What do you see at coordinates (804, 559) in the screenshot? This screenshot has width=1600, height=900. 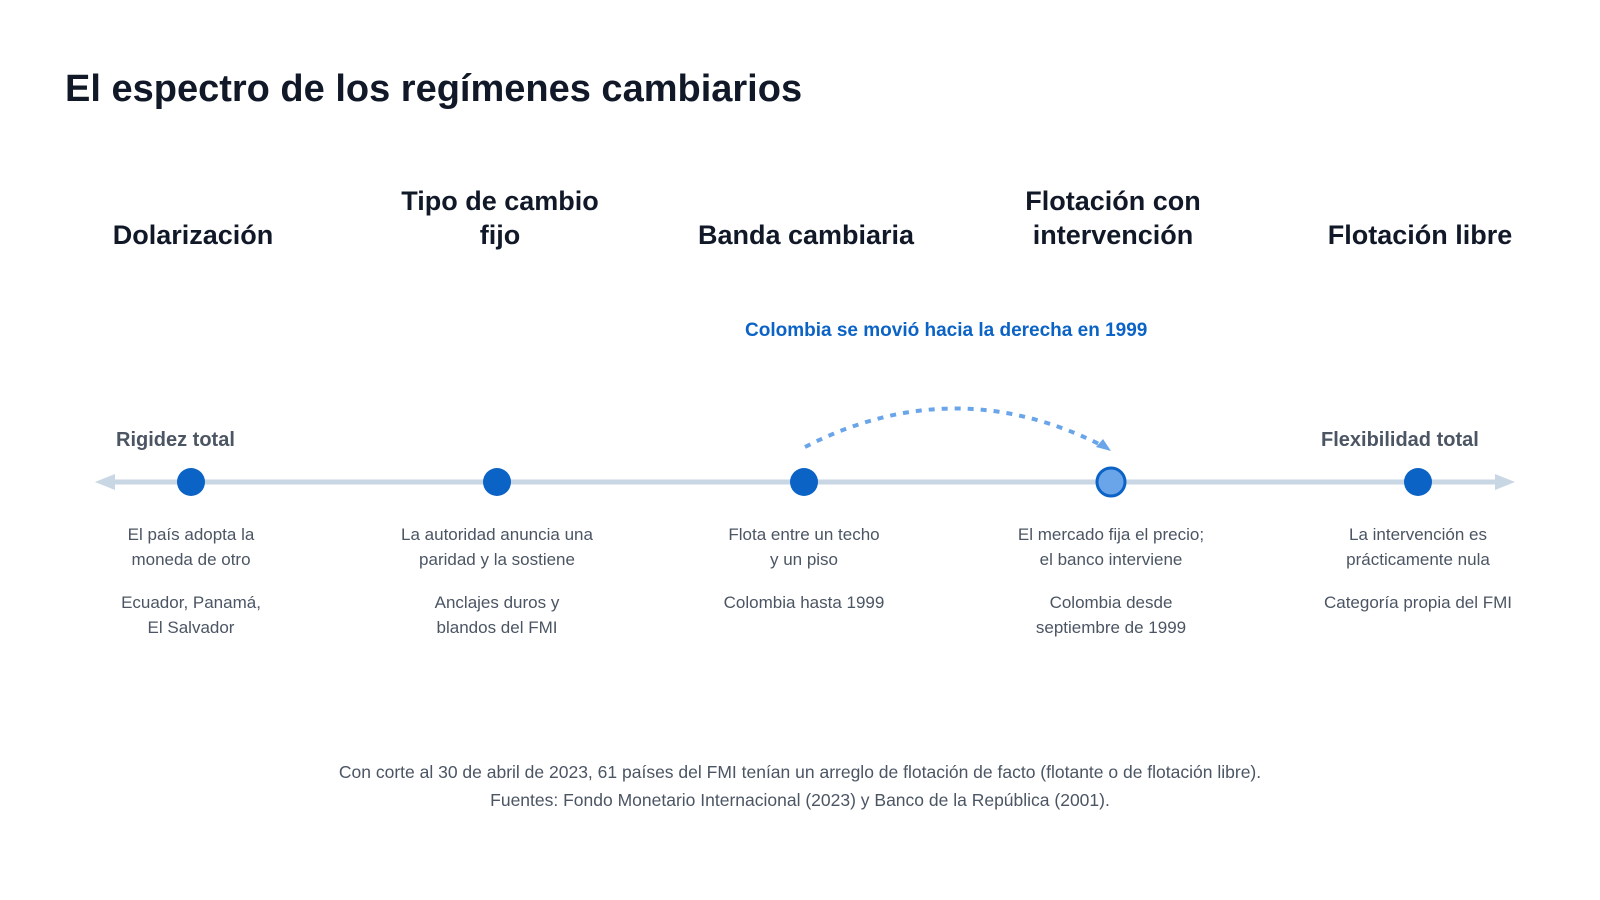 I see `desc-line: y un piso` at bounding box center [804, 559].